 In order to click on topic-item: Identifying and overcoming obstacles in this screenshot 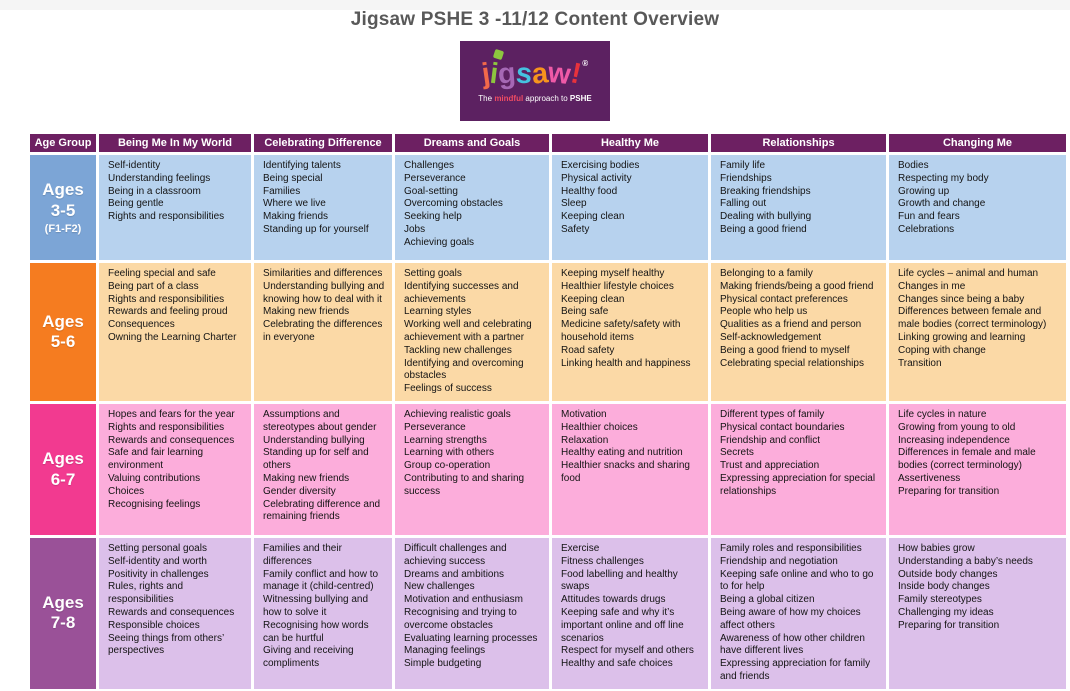, I will do `click(464, 369)`.